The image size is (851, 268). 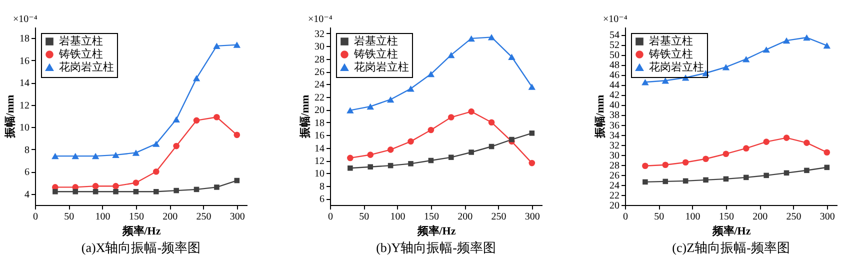 I want to click on y-tick-label: 48, so click(x=615, y=66).